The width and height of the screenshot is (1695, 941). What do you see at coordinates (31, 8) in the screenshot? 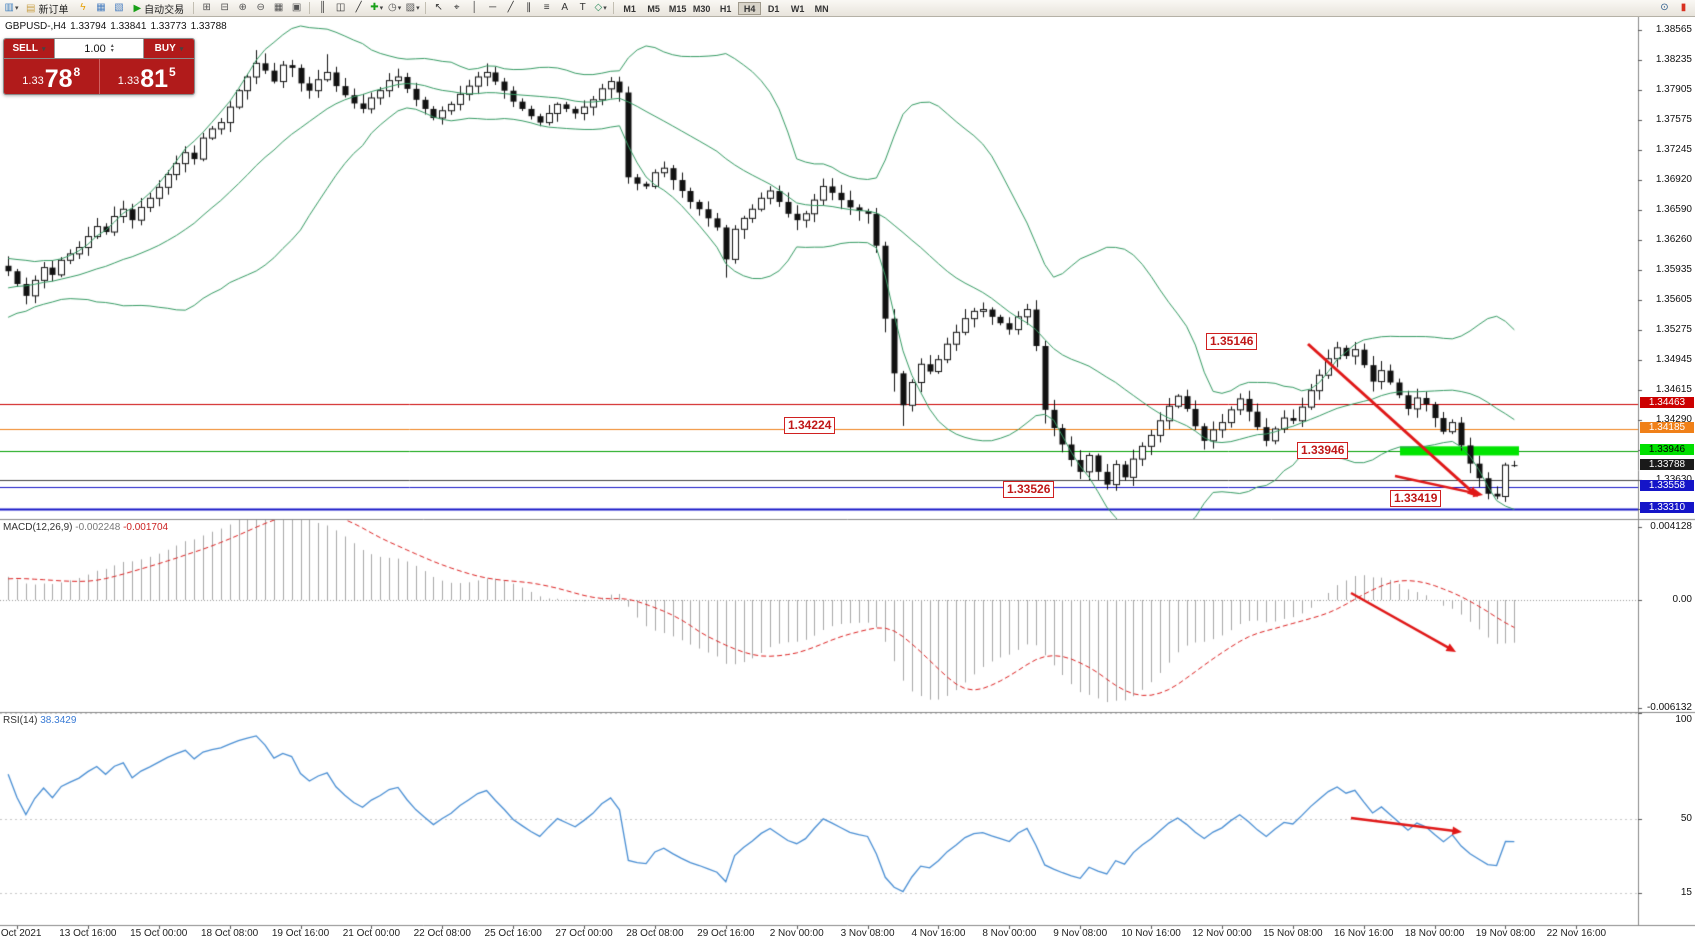
I see `new-order-button: ▤` at bounding box center [31, 8].